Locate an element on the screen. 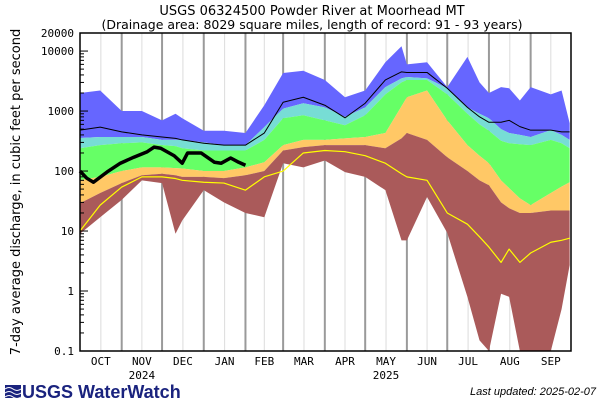  y-tick-label: 10 is located at coordinates (67, 231).